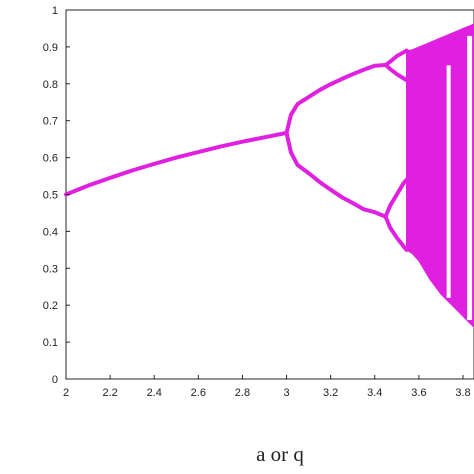  What do you see at coordinates (330, 393) in the screenshot?
I see `x-tick-label: 3.2` at bounding box center [330, 393].